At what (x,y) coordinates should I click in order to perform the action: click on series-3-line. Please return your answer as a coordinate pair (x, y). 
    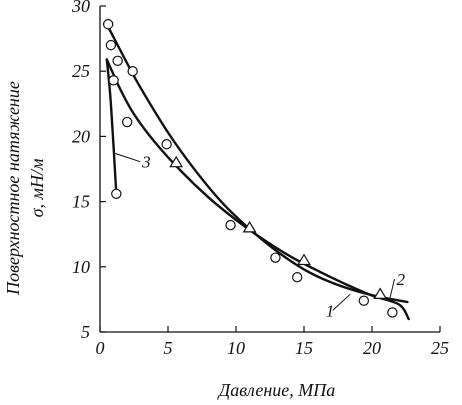
    Looking at the image, I should click on (111, 126).